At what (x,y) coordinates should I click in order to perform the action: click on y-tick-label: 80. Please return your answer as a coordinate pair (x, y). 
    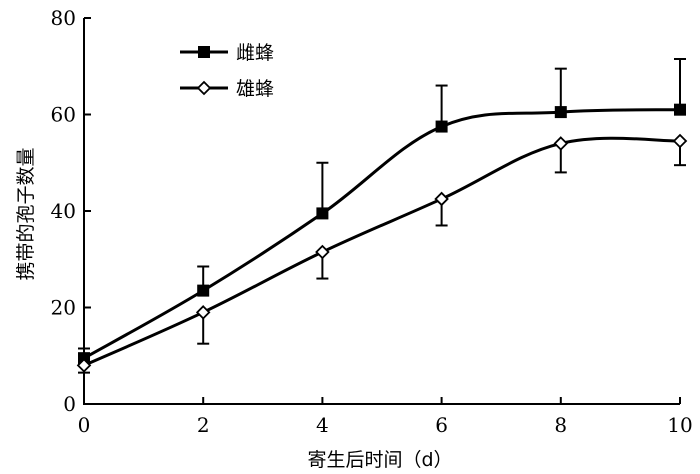
    Looking at the image, I should click on (63, 18).